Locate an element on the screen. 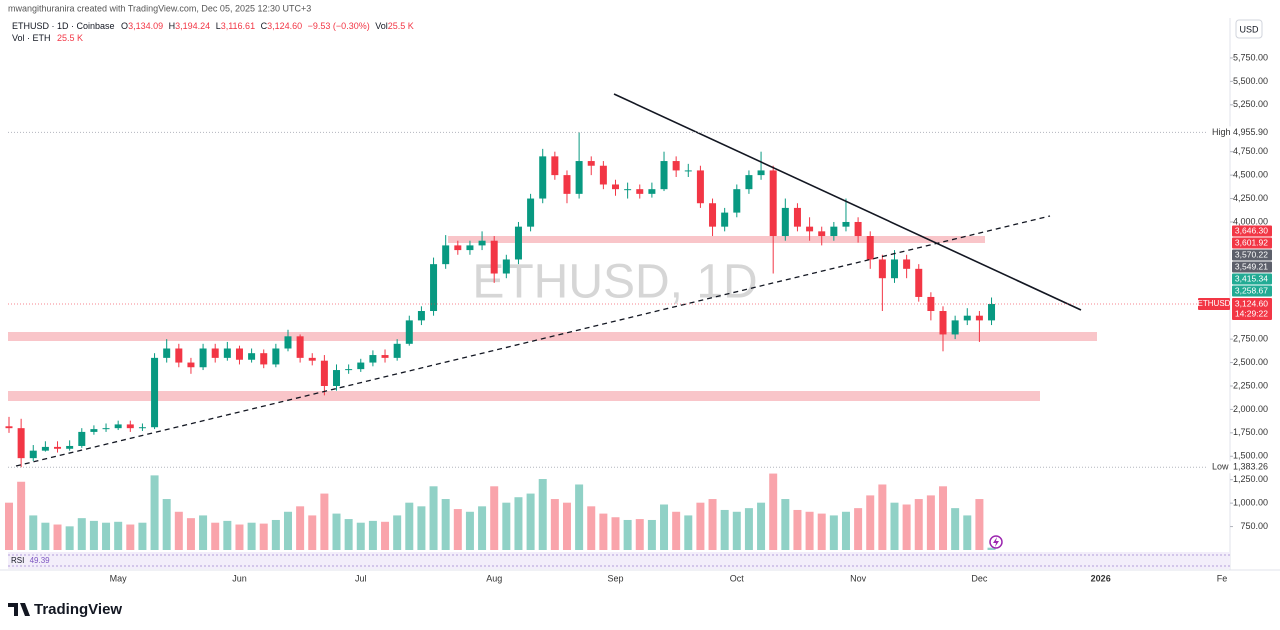 This screenshot has width=1280, height=630. volume-layer is located at coordinates (500, 511).